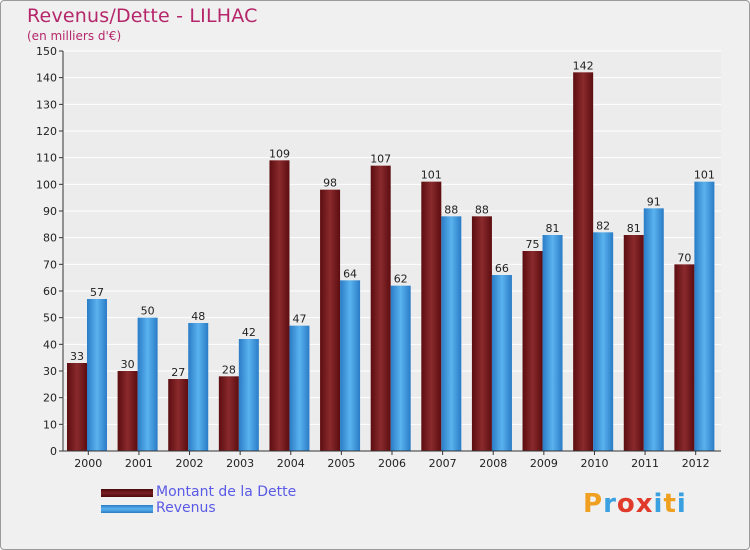  Describe the element at coordinates (341, 463) in the screenshot. I see `x-tick-label: 2005` at that location.